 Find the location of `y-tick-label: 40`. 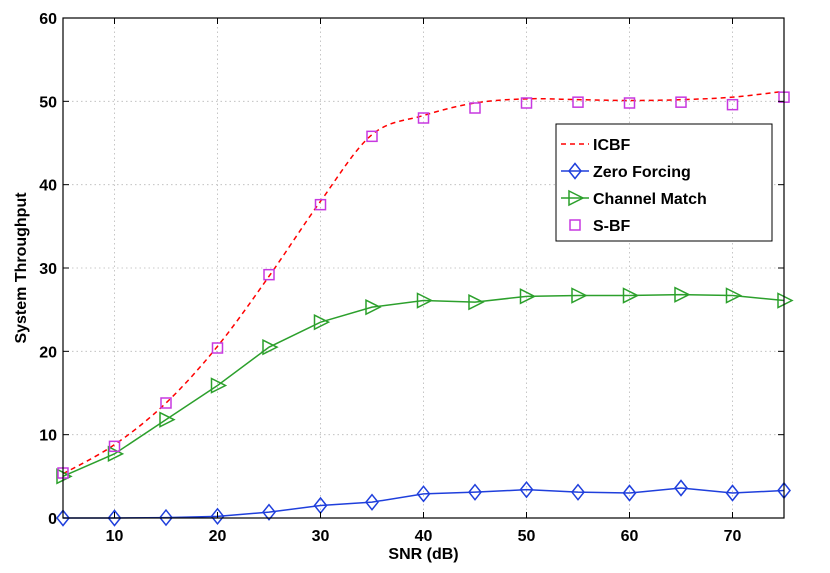

y-tick-label: 40 is located at coordinates (48, 186).